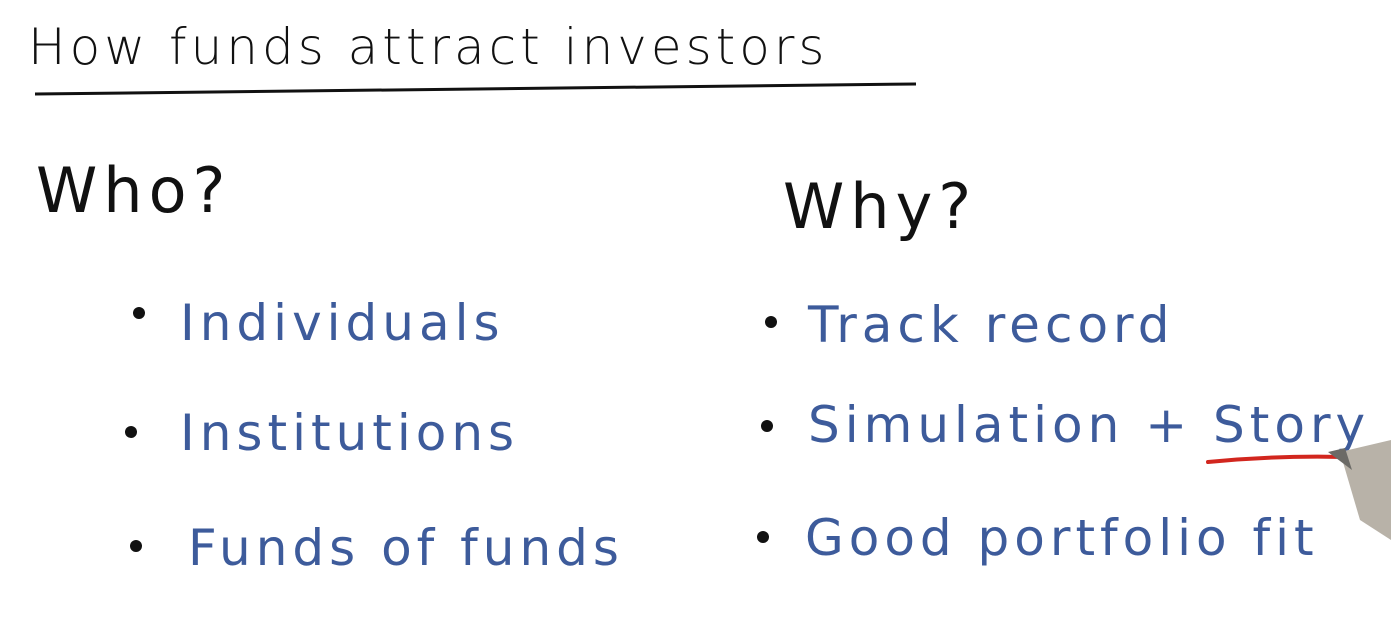  I want to click on column-heading: Who?, so click(133, 190).